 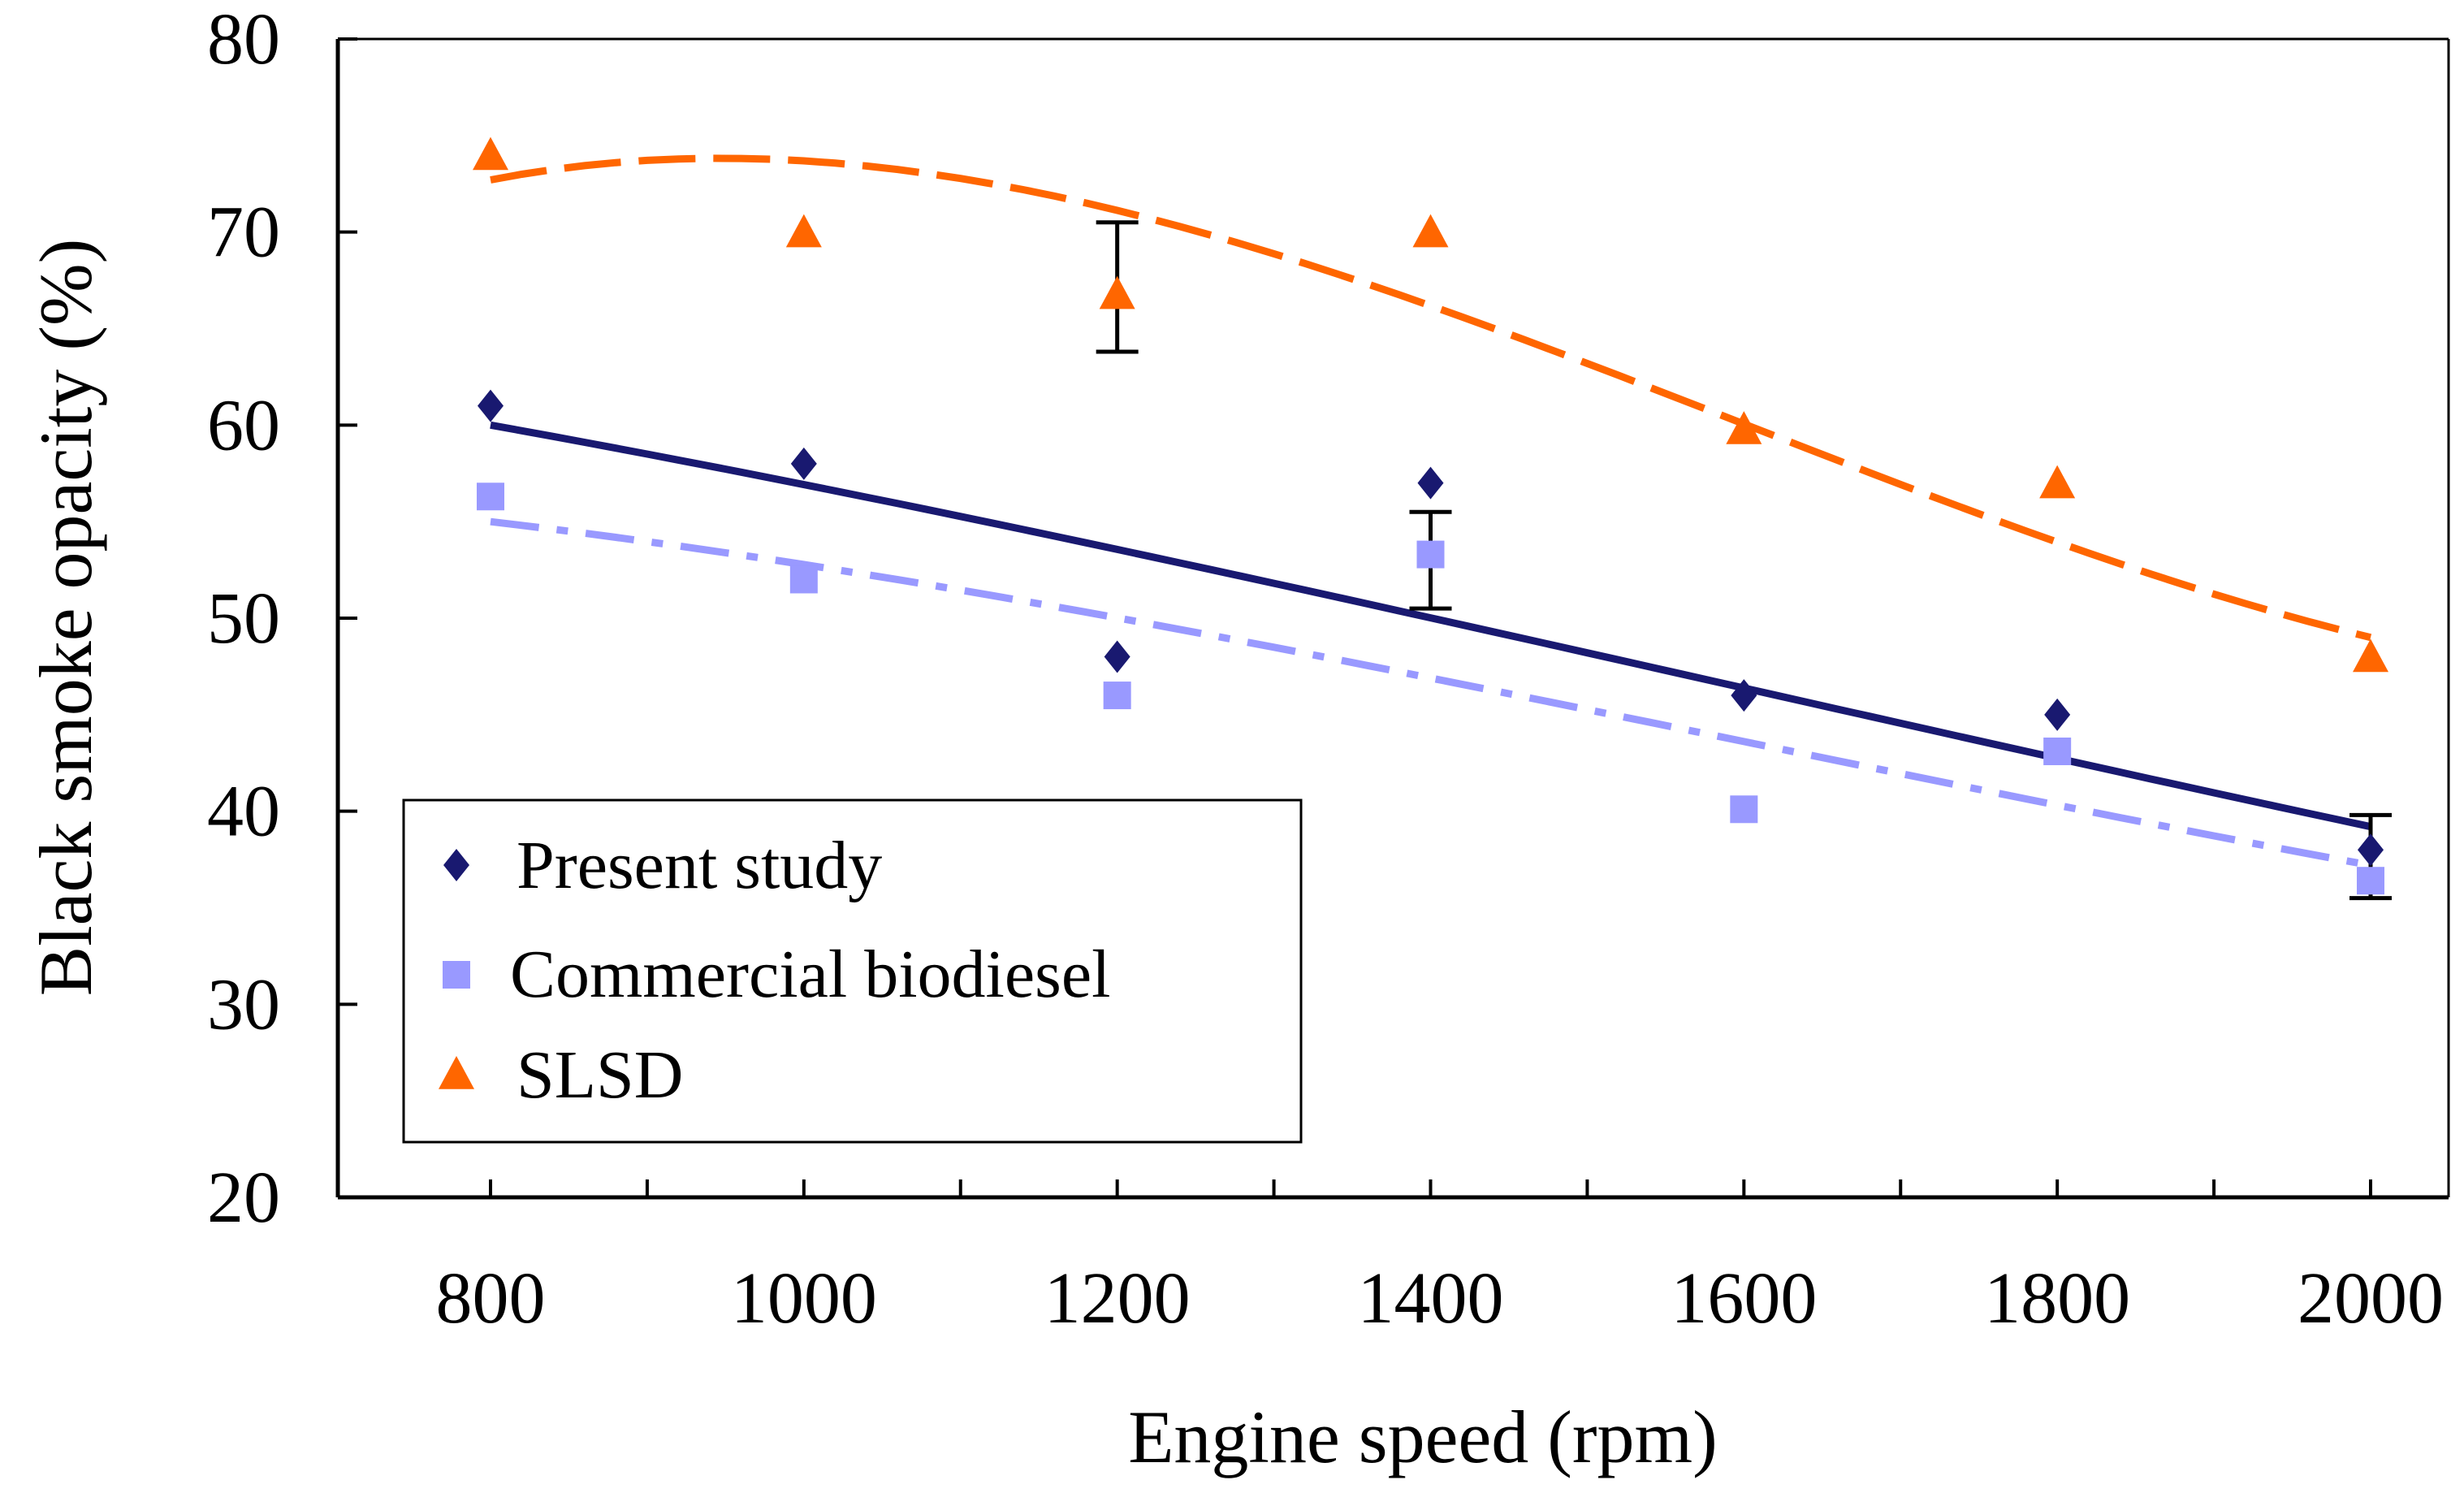 I want to click on x-tick-label-1200: 1200, so click(x=1117, y=1299).